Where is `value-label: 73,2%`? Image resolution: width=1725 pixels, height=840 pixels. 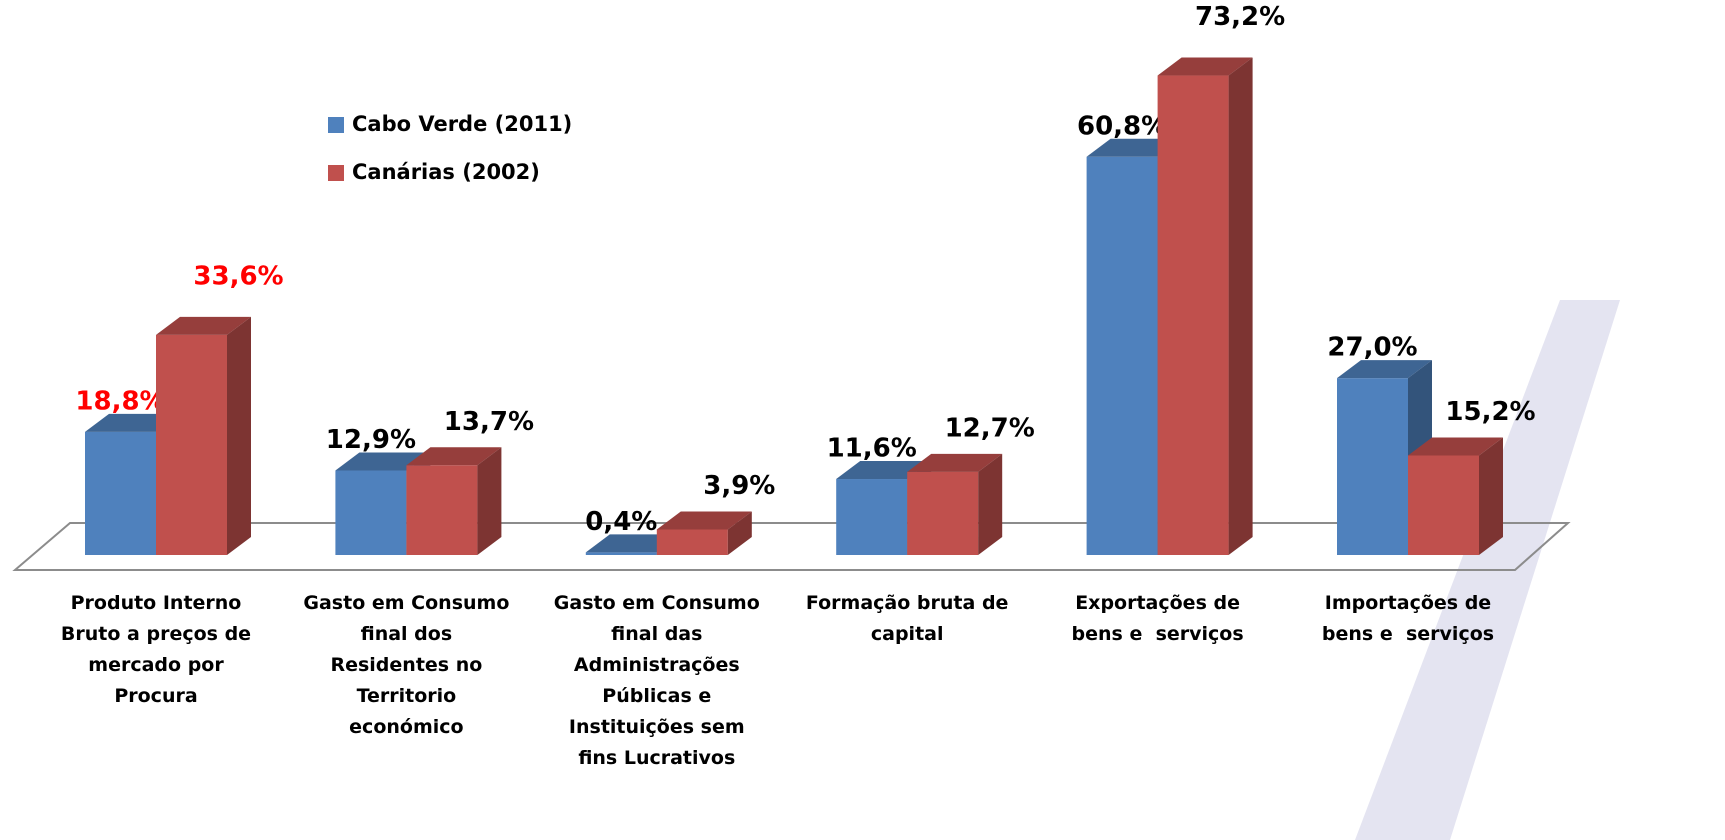
value-label: 73,2% is located at coordinates (1240, 17).